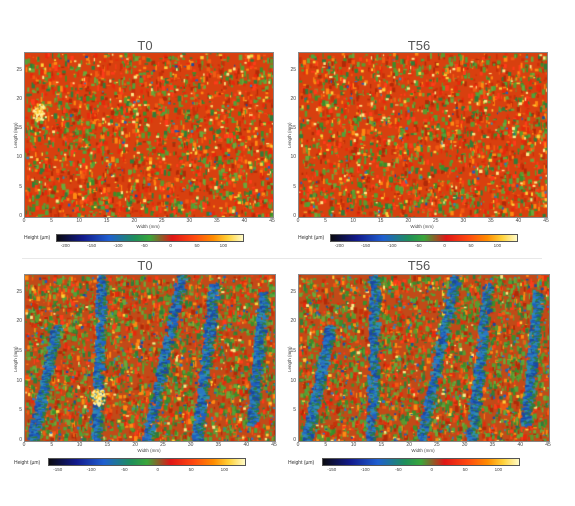 The height and width of the screenshot is (506, 575). Describe the element at coordinates (145, 265) in the screenshot. I see `panel-title: T0` at that location.